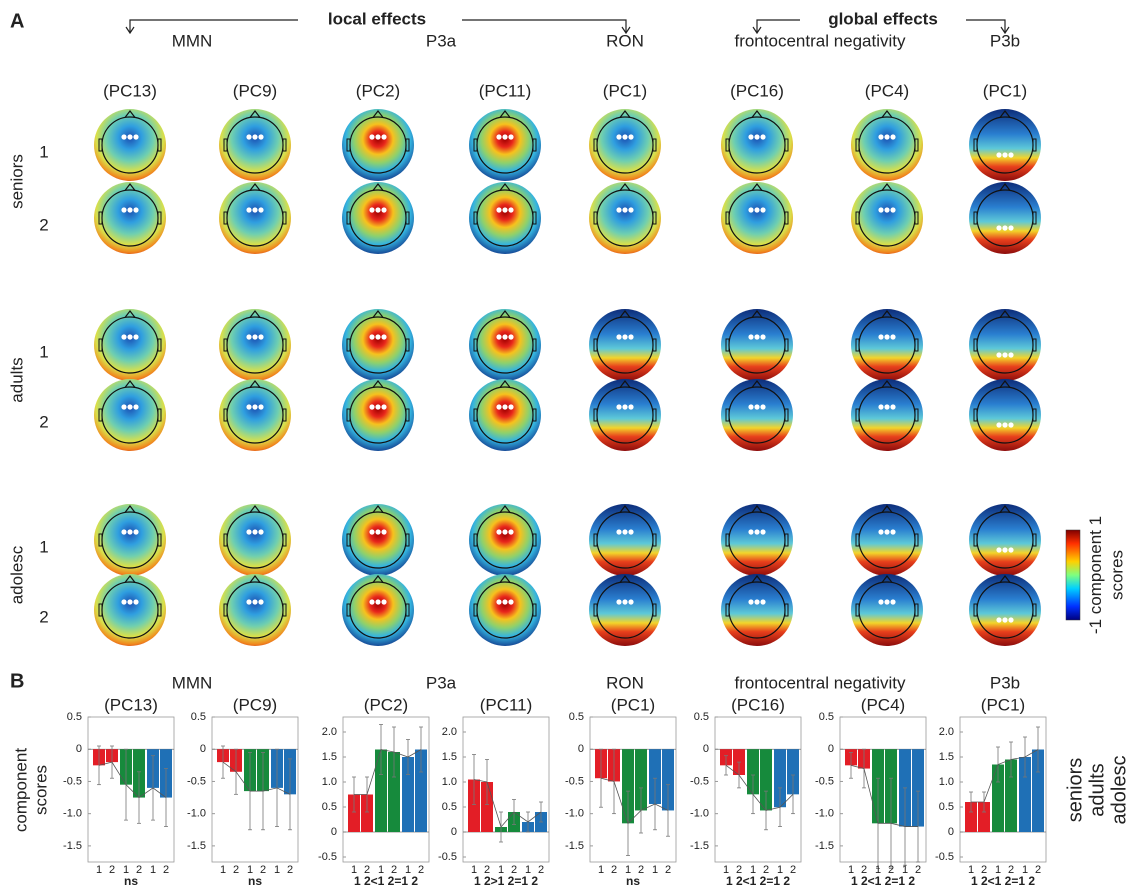  Describe the element at coordinates (223, 870) in the screenshot. I see `x-tick-label: 1` at that location.